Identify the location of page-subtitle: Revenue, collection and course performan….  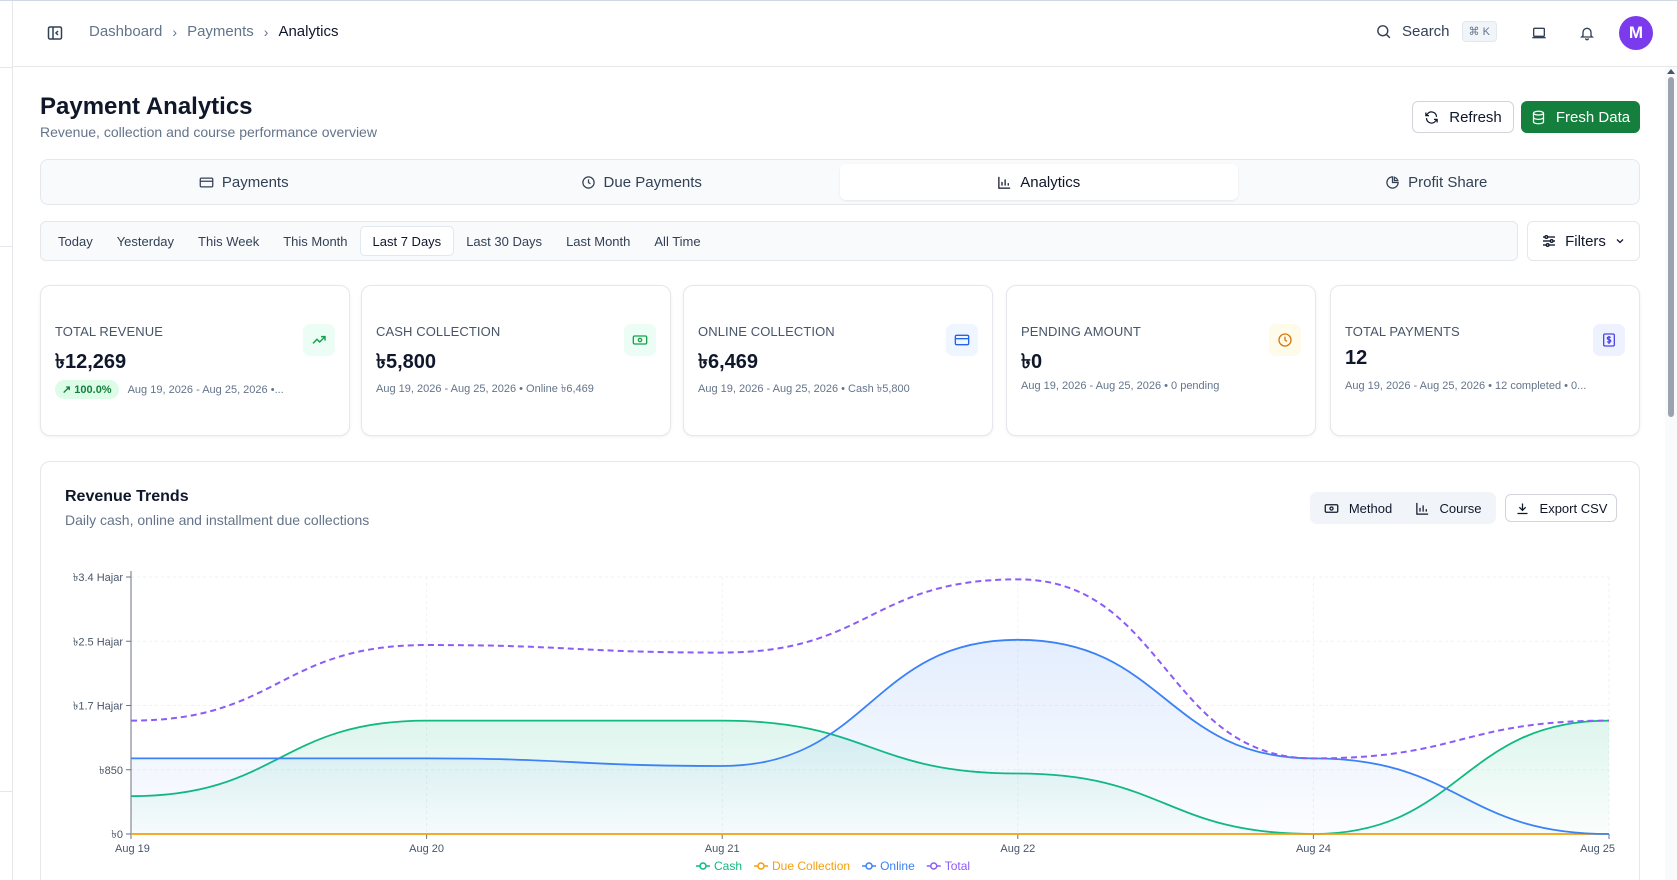
(208, 132).